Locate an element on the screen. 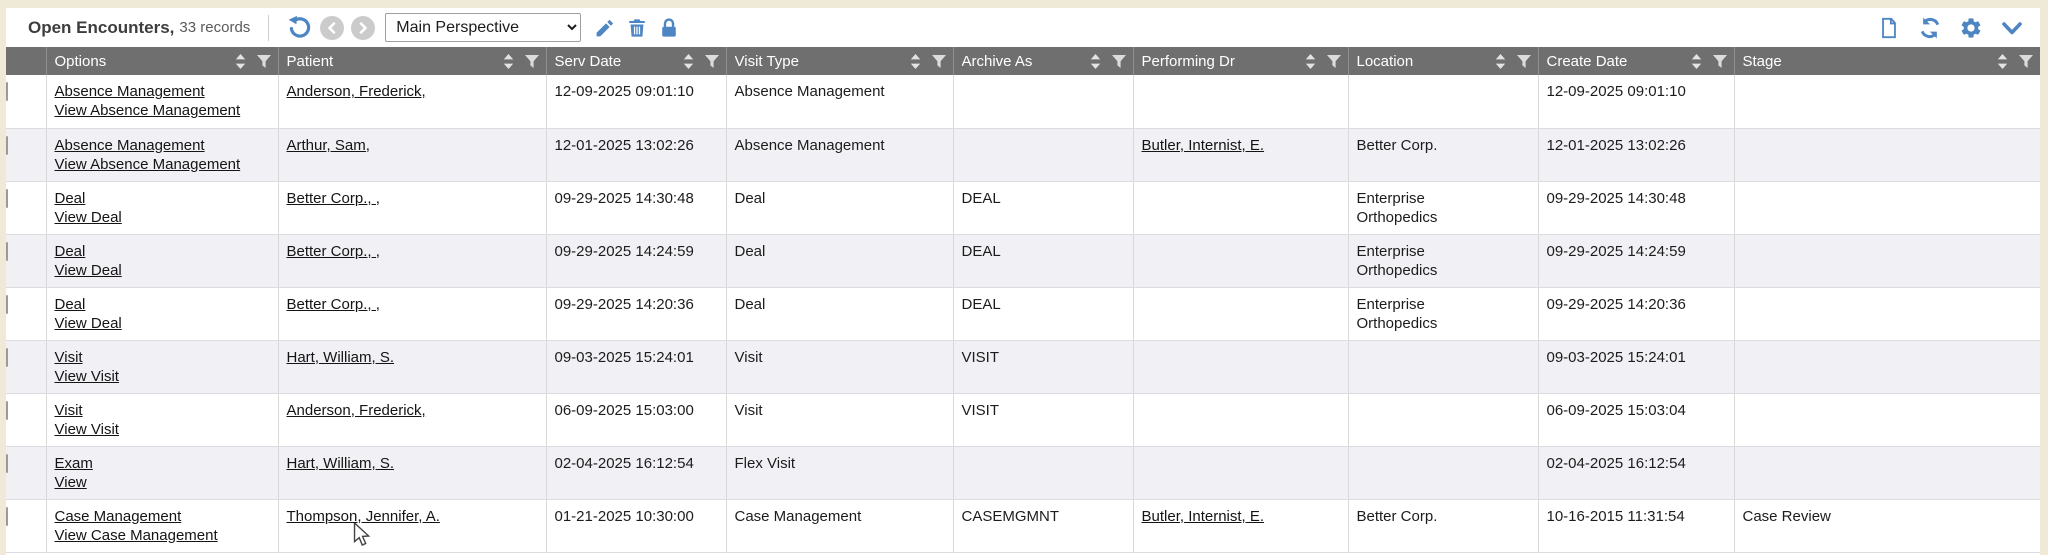 The image size is (2048, 555). patient-link: Arthur, Sam, is located at coordinates (328, 145).